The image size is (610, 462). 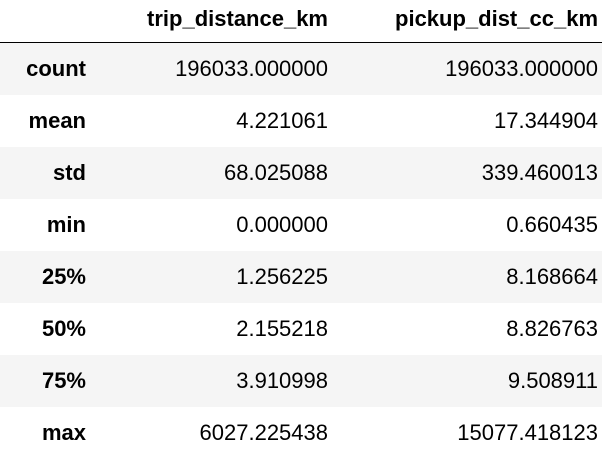 I want to click on cell-count-trip-distance: 196033.000000, so click(x=251, y=68).